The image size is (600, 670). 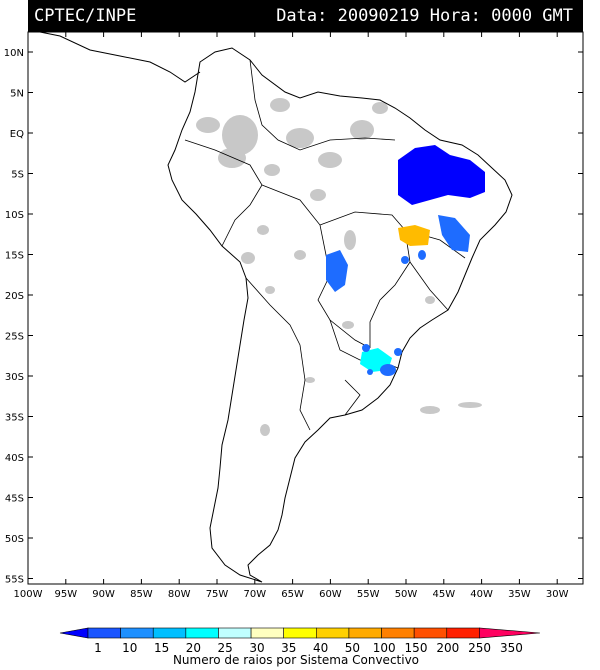 What do you see at coordinates (414, 235) in the screenshot?
I see `system-orange` at bounding box center [414, 235].